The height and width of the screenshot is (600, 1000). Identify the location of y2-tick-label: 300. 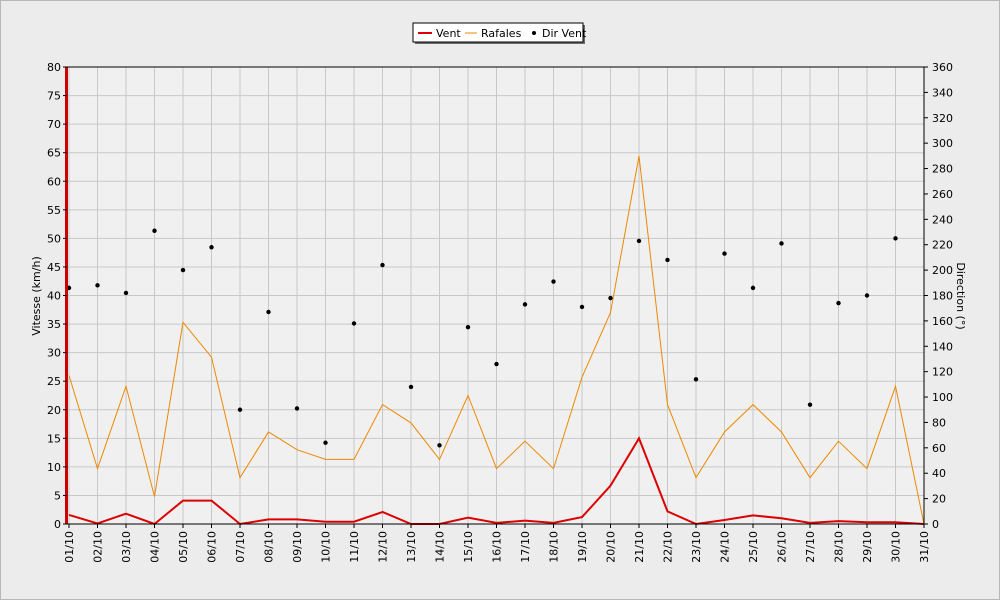
(942, 143).